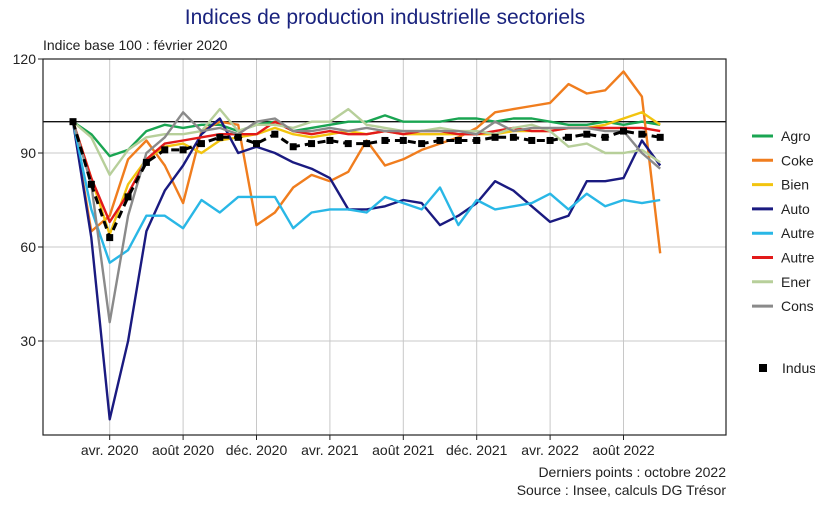  I want to click on legend-label: Bien, so click(795, 185).